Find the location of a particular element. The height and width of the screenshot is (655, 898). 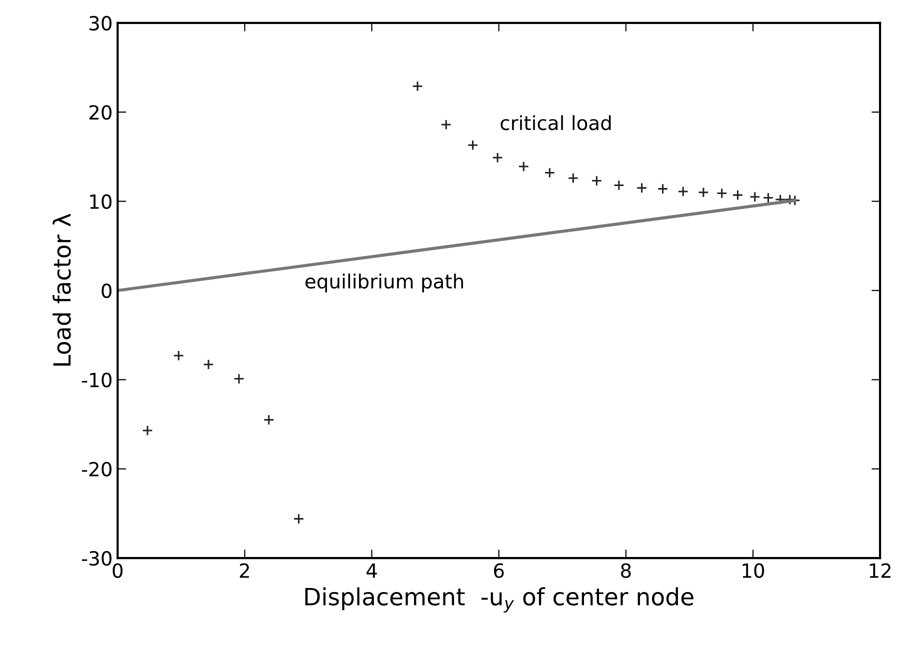

y-tick-label: -20 is located at coordinates (97, 469).